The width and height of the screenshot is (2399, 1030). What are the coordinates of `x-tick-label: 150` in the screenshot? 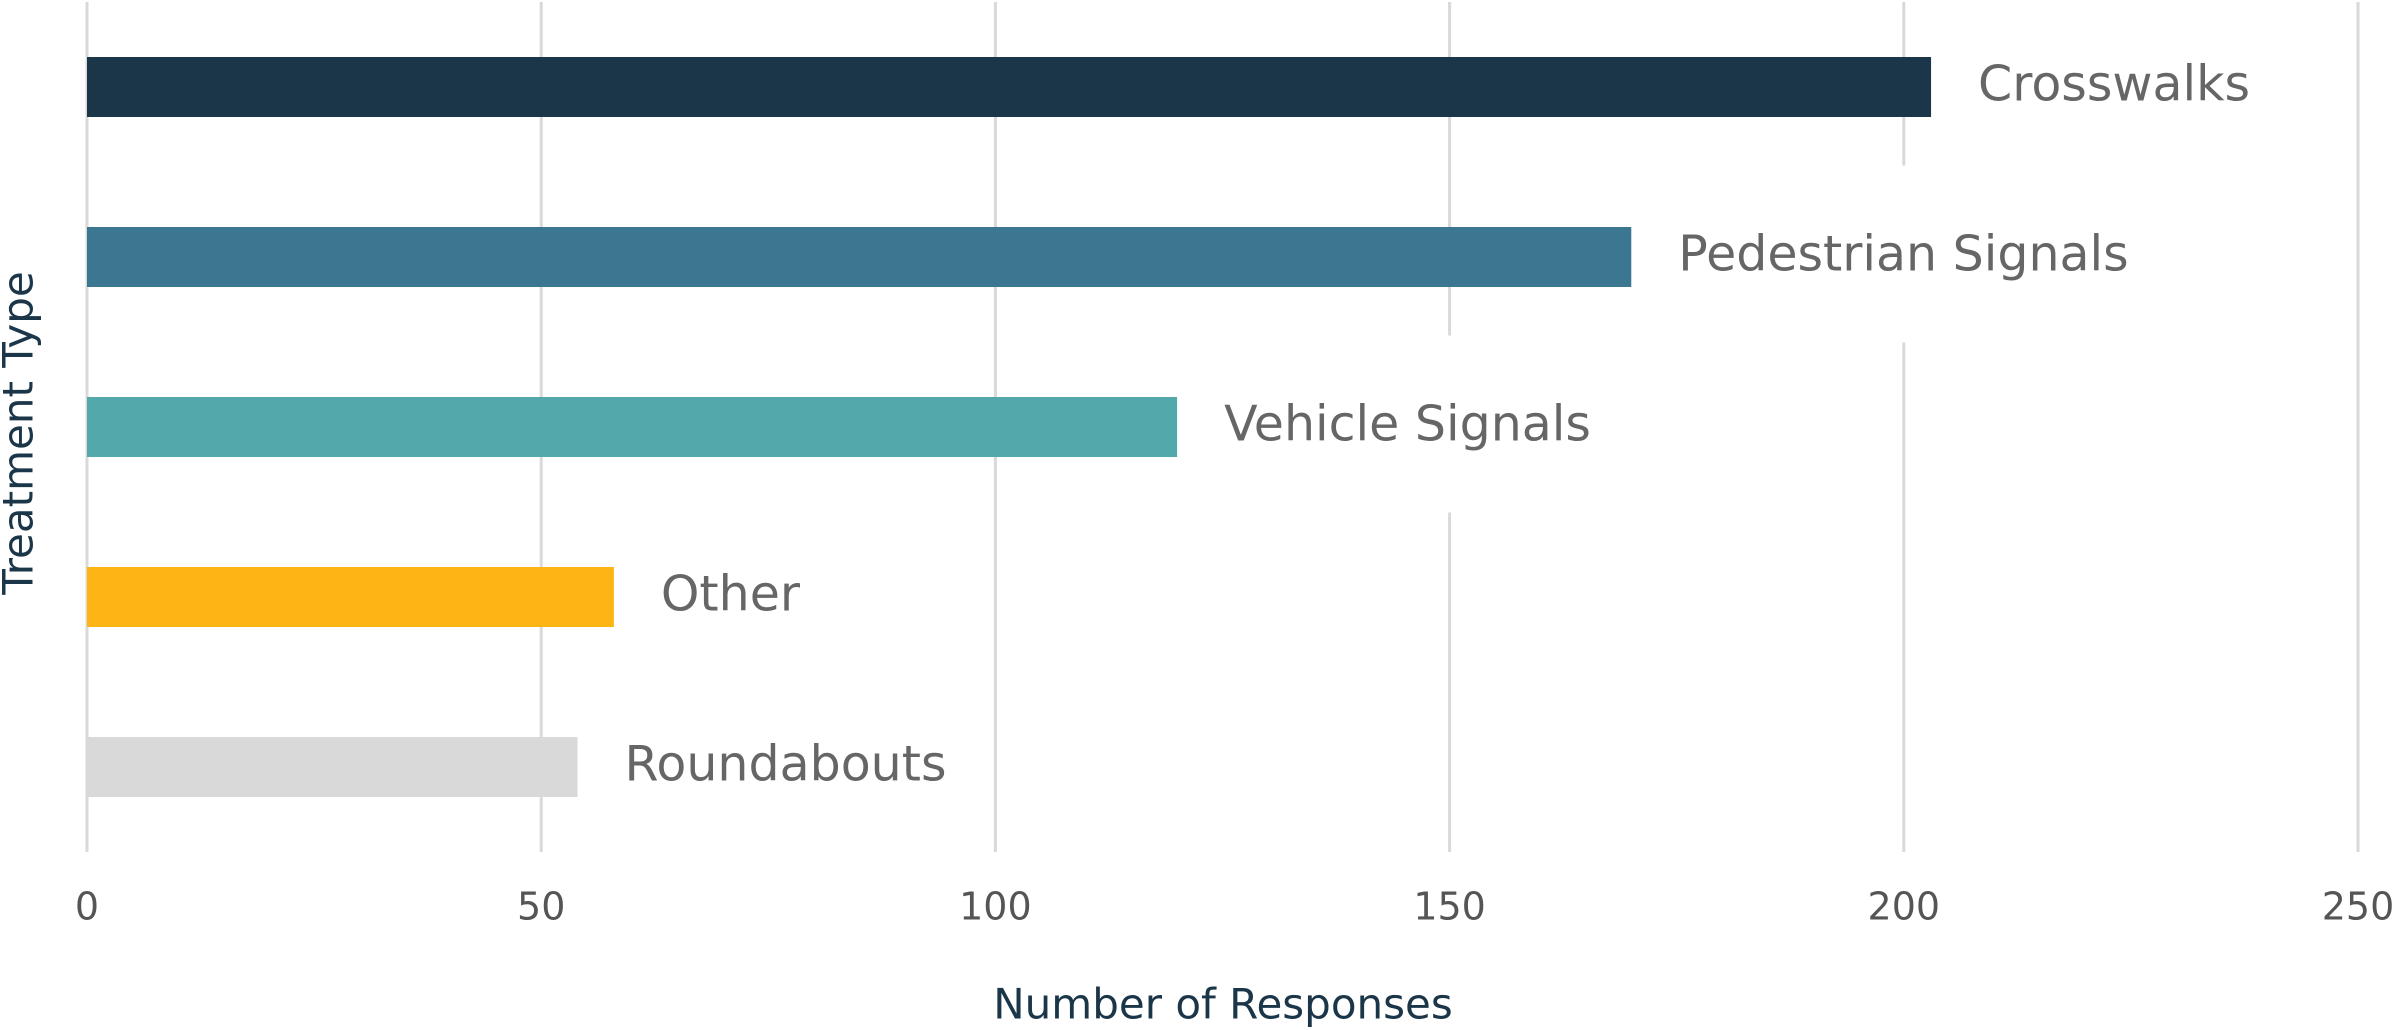 It's located at (1449, 907).